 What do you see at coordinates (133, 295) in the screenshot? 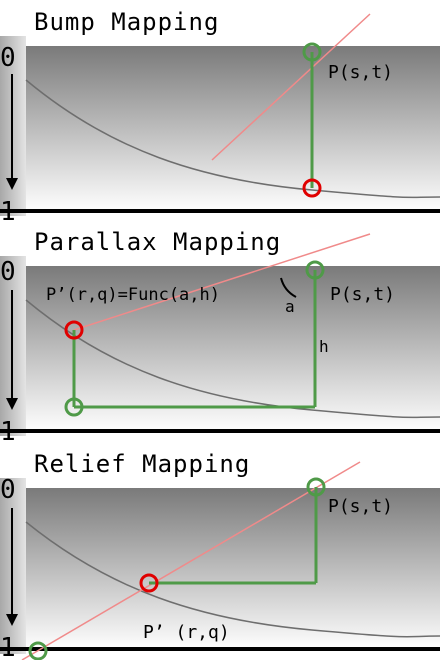
I see `point-p-prime-label: P’(r,q)=Func(a,h)` at bounding box center [133, 295].